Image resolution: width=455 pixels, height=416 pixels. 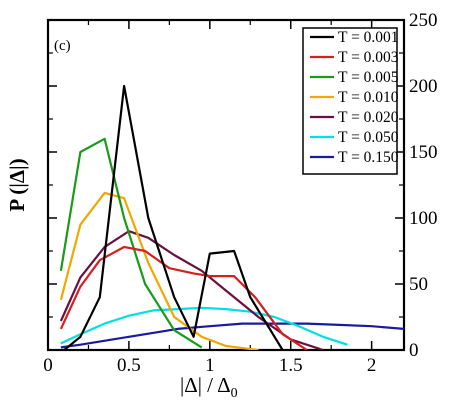 I want to click on y-tick-label: 250, so click(x=423, y=20).